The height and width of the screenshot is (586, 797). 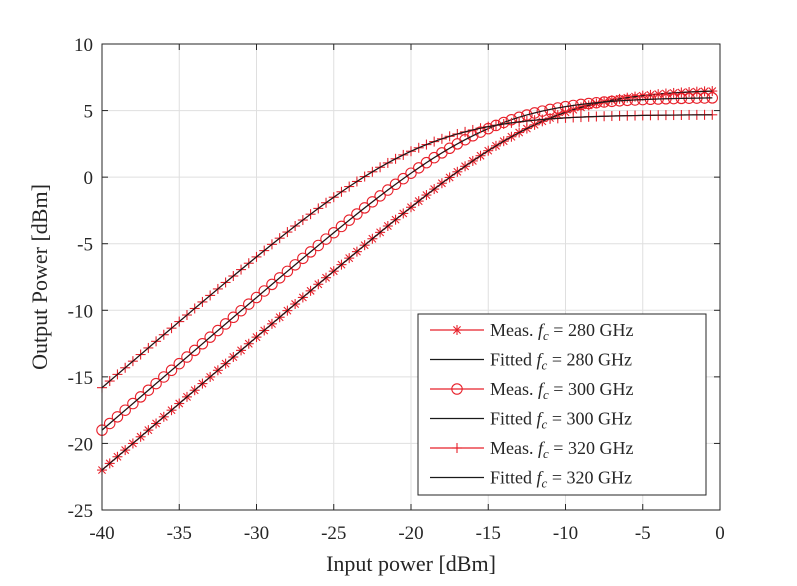 What do you see at coordinates (80, 511) in the screenshot?
I see `y-tick-label: -25` at bounding box center [80, 511].